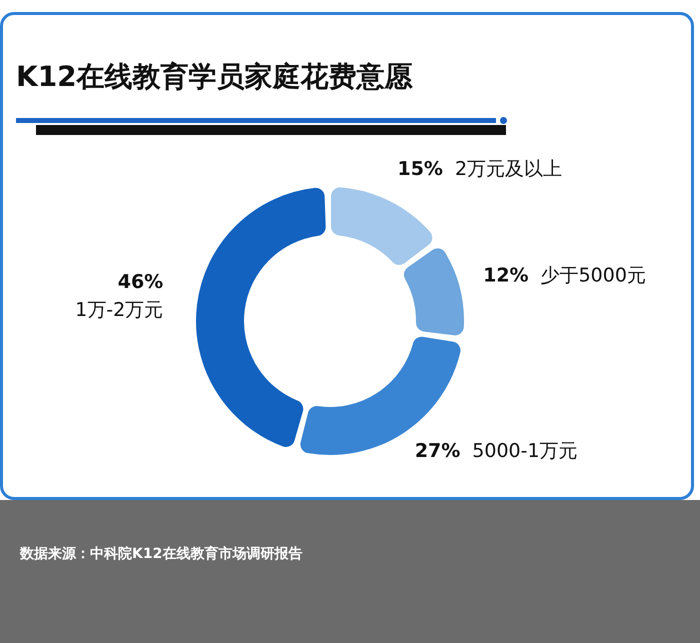 This screenshot has height=643, width=700. What do you see at coordinates (420, 169) in the screenshot?
I see `data-label: 15%` at bounding box center [420, 169].